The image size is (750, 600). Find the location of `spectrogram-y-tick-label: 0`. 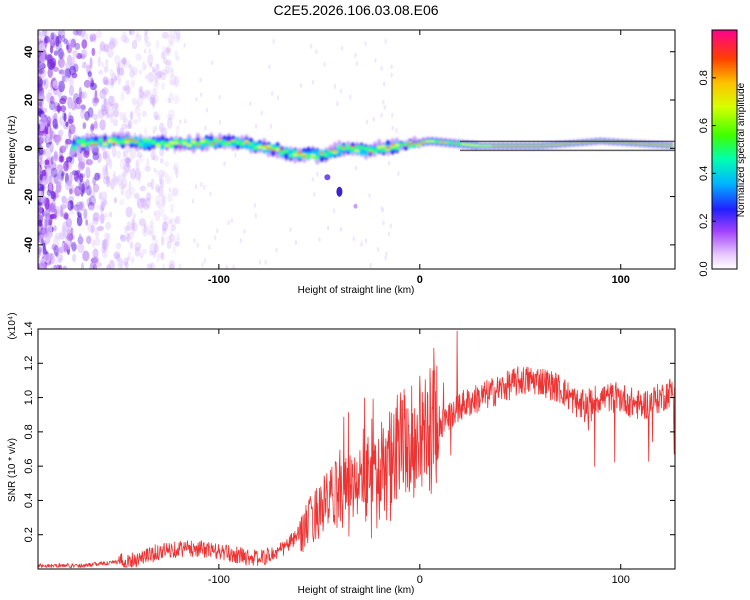

spectrogram-y-tick-label: 0 is located at coordinates (29, 148).